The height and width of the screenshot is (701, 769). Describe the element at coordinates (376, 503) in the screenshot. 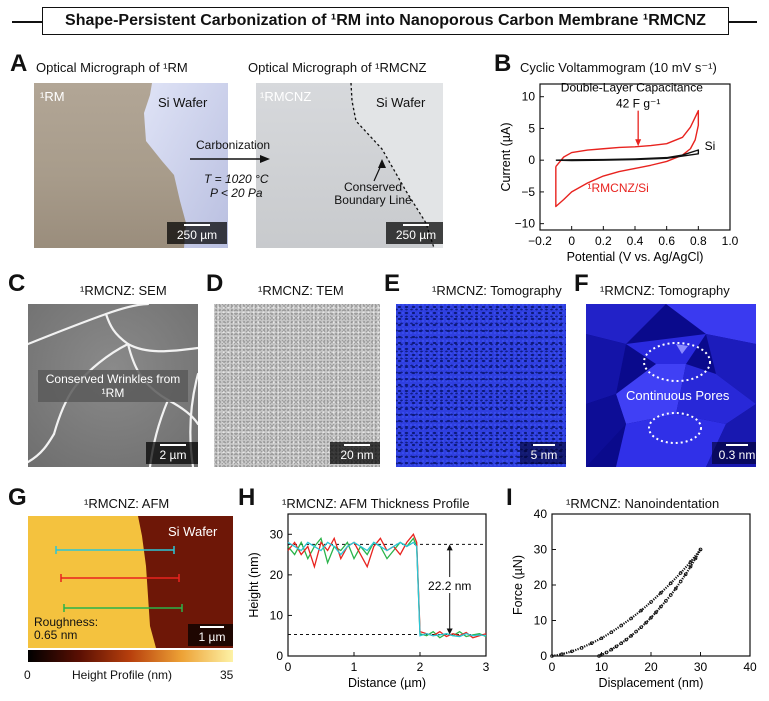

I see `chart-h-title: ¹RMCNZ: AFM Thickness Profile` at that location.